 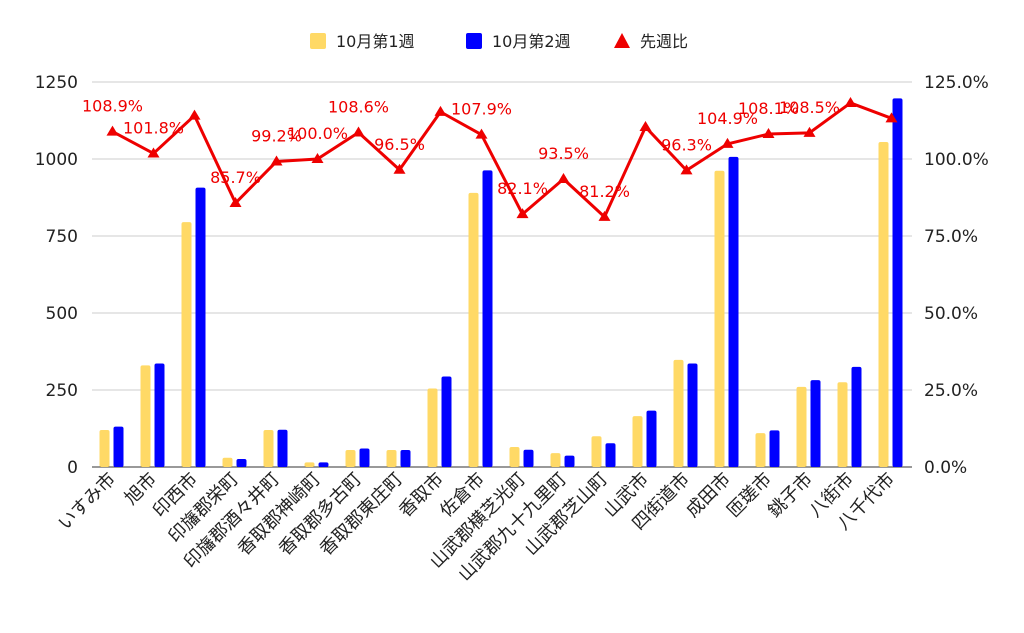 I want to click on right-axis: 0.0% 25.0% 50.0% 75.0% 100.0% 125.0%, so click(x=956, y=275).